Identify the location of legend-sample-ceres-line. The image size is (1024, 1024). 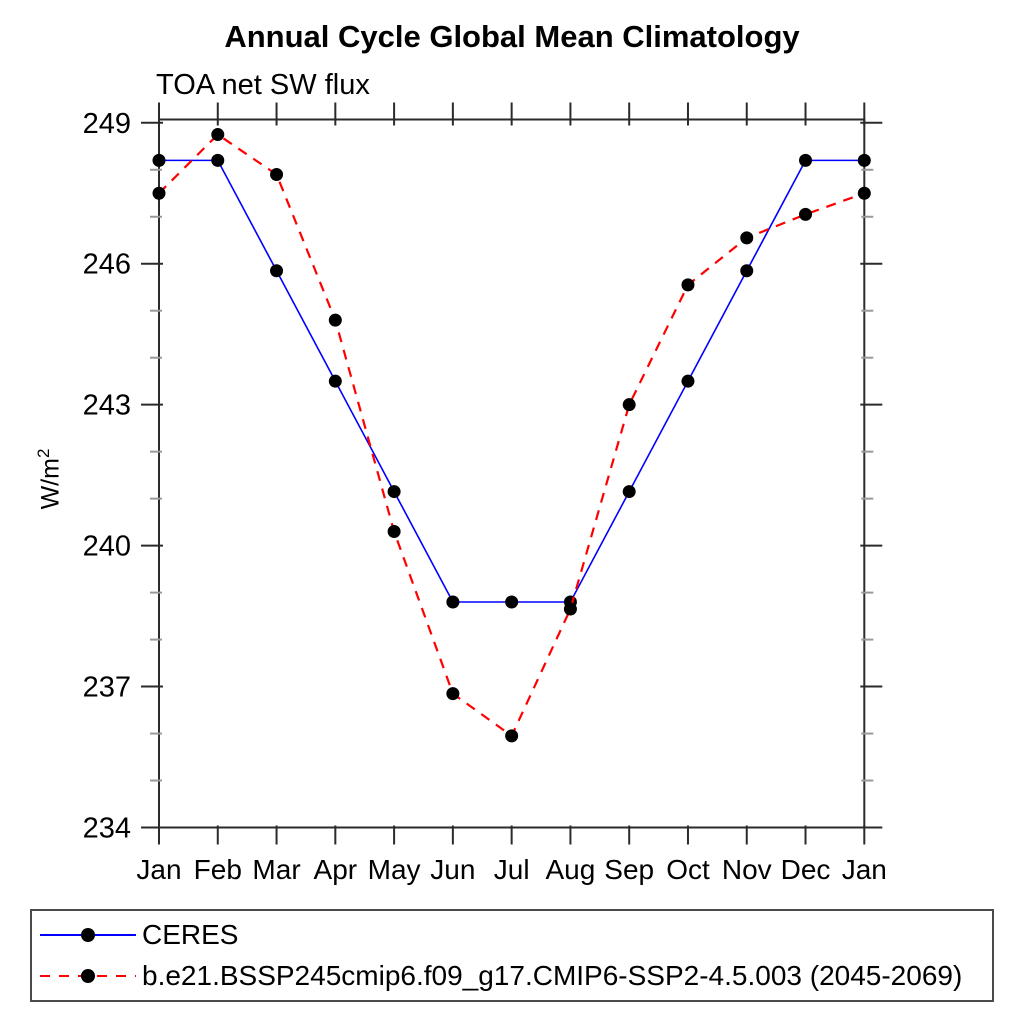
(88, 935).